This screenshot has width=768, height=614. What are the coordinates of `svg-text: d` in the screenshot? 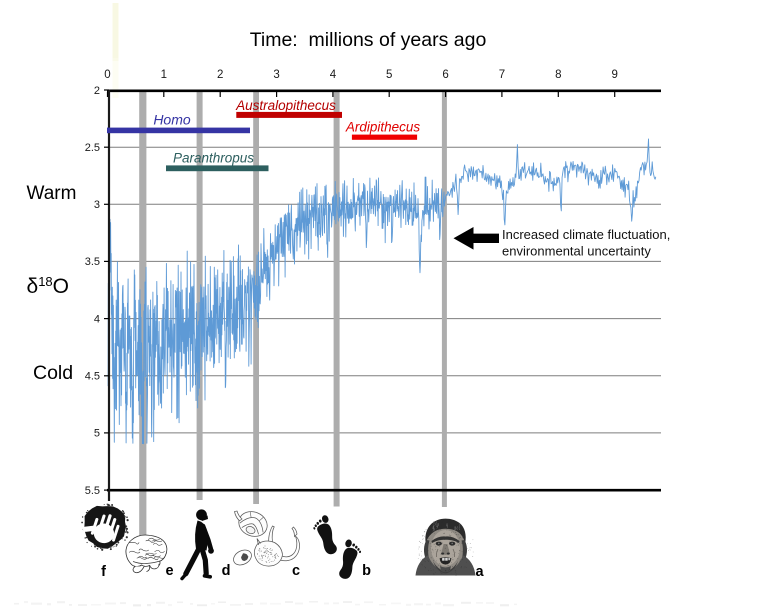 It's located at (226, 571).